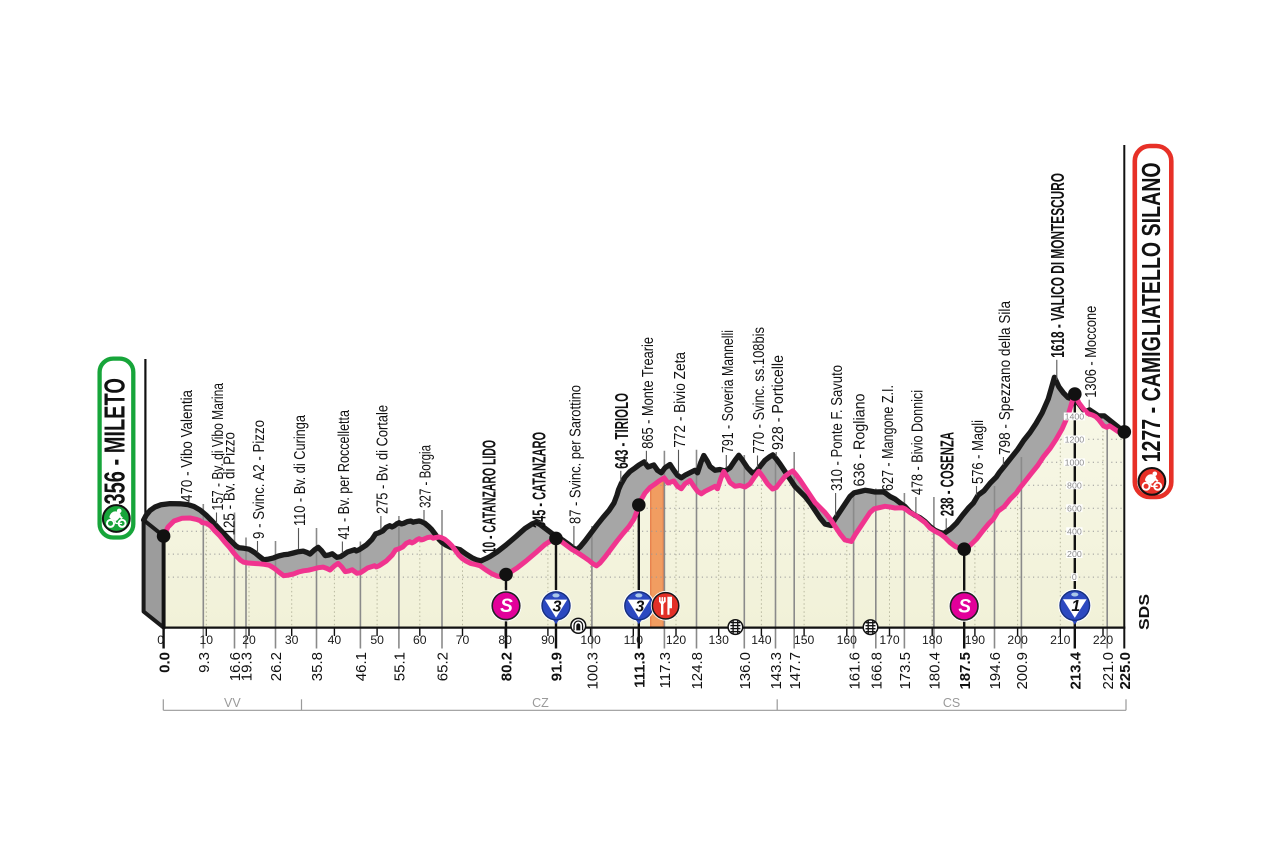 Image resolution: width=1280 pixels, height=857 pixels. What do you see at coordinates (680, 400) in the screenshot?
I see `svg-text: 772 - Bivio Zeta` at bounding box center [680, 400].